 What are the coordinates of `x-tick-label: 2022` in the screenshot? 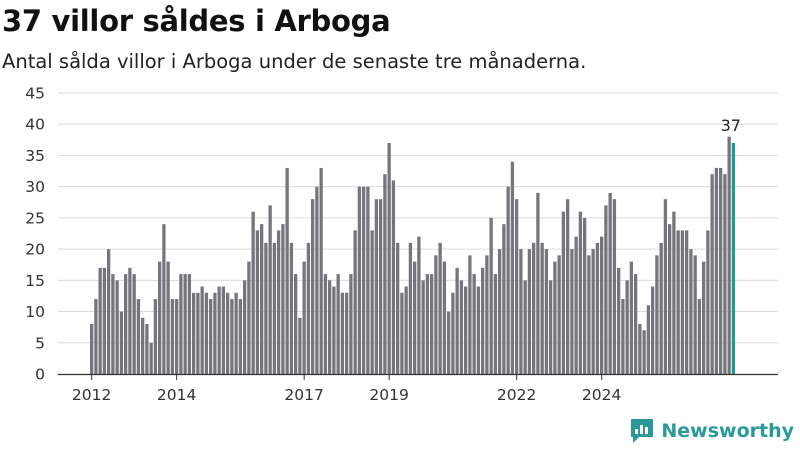 It's located at (516, 395).